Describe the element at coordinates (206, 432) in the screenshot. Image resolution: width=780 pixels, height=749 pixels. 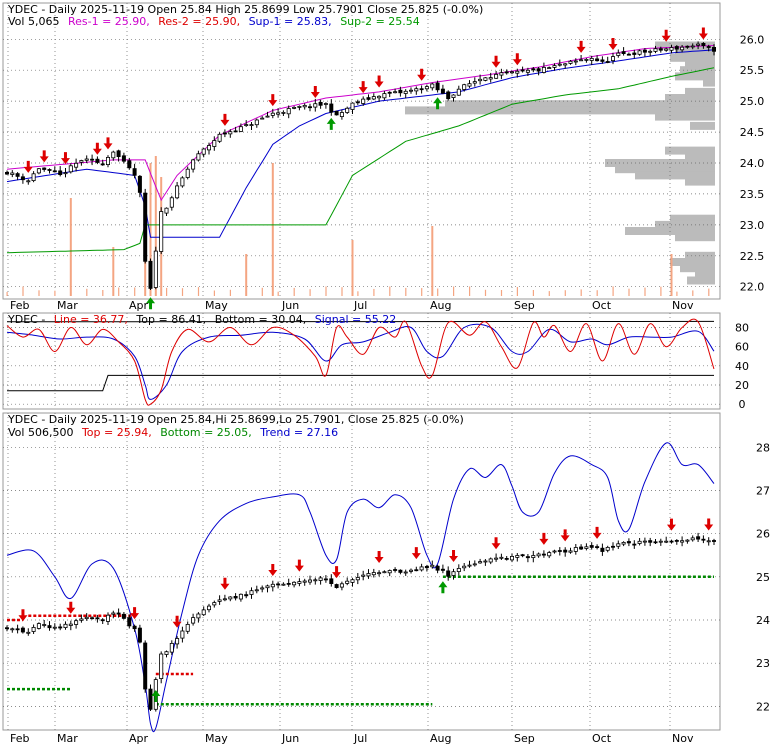
I see `legend-bottom-2: Bottom = 25.05,` at that location.